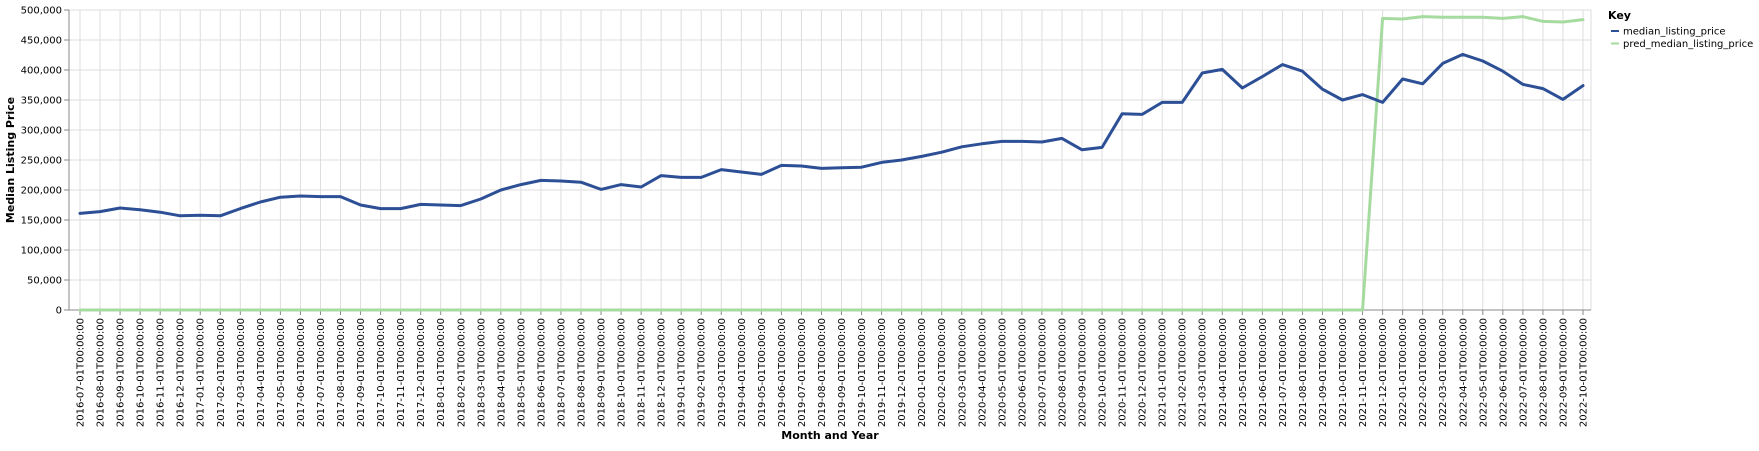 Image resolution: width=1759 pixels, height=451 pixels. Describe the element at coordinates (1463, 372) in the screenshot. I see `x-tick-label: 2022-04-01T00:00:00` at that location.